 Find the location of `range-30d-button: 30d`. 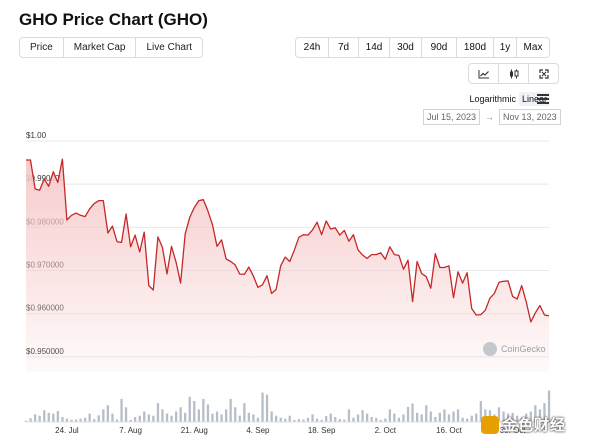

range-30d-button: 30d is located at coordinates (406, 47).